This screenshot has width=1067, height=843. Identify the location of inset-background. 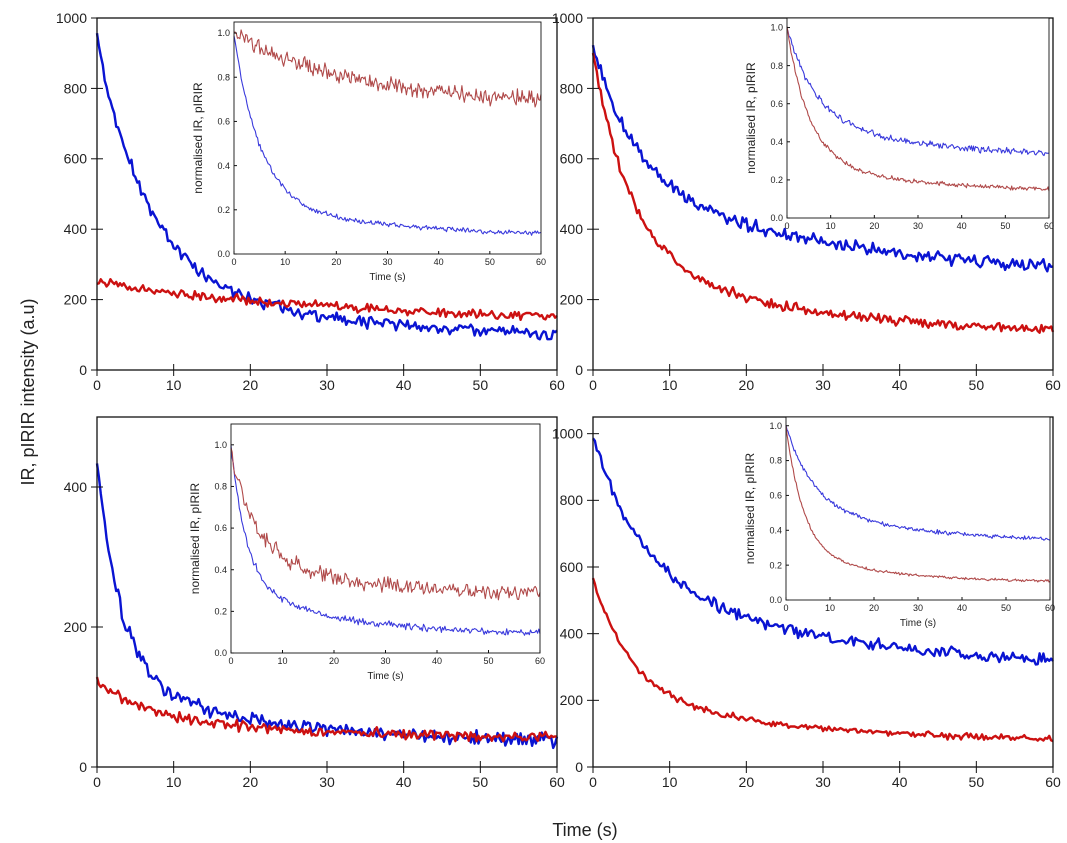
(918, 118).